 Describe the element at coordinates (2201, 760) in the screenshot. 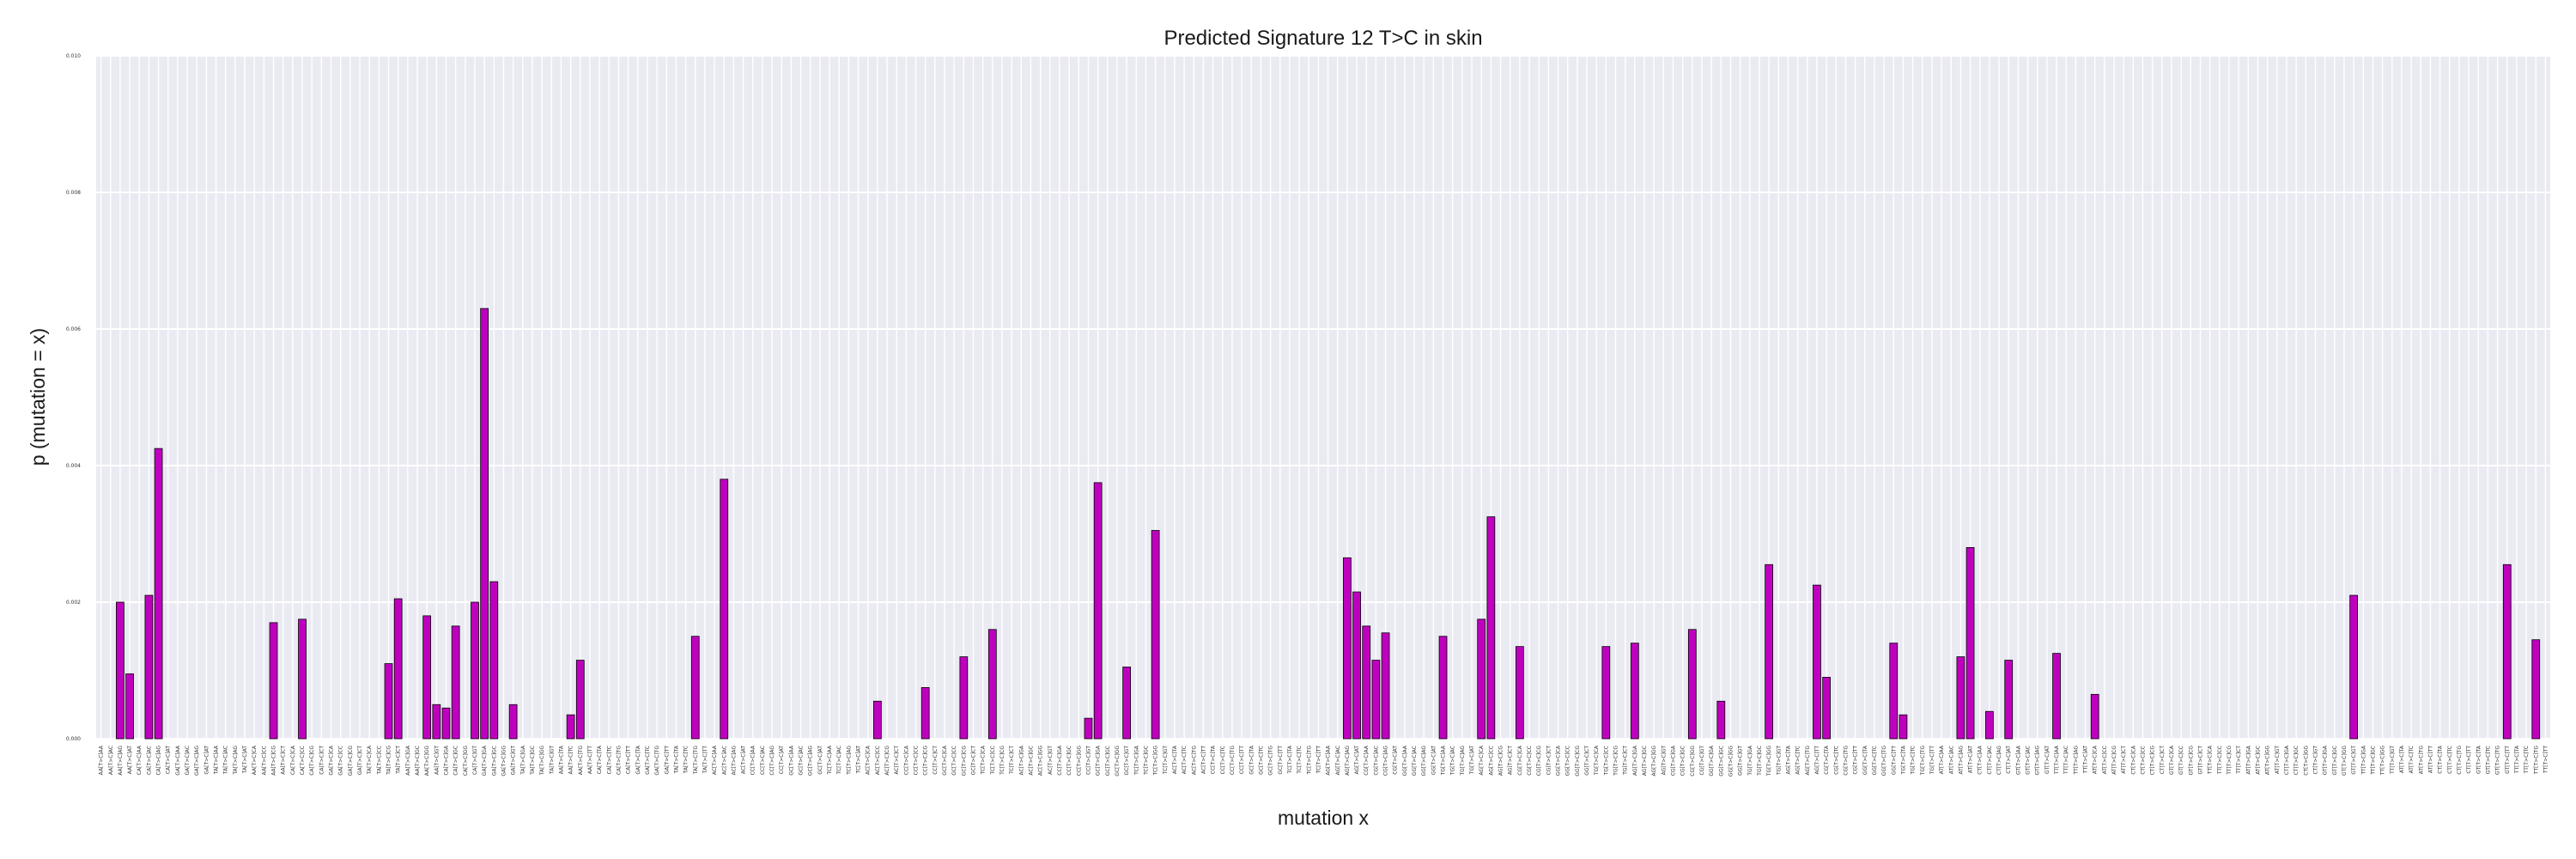

I see `x-tick-label: GT[T>C]CT` at that location.